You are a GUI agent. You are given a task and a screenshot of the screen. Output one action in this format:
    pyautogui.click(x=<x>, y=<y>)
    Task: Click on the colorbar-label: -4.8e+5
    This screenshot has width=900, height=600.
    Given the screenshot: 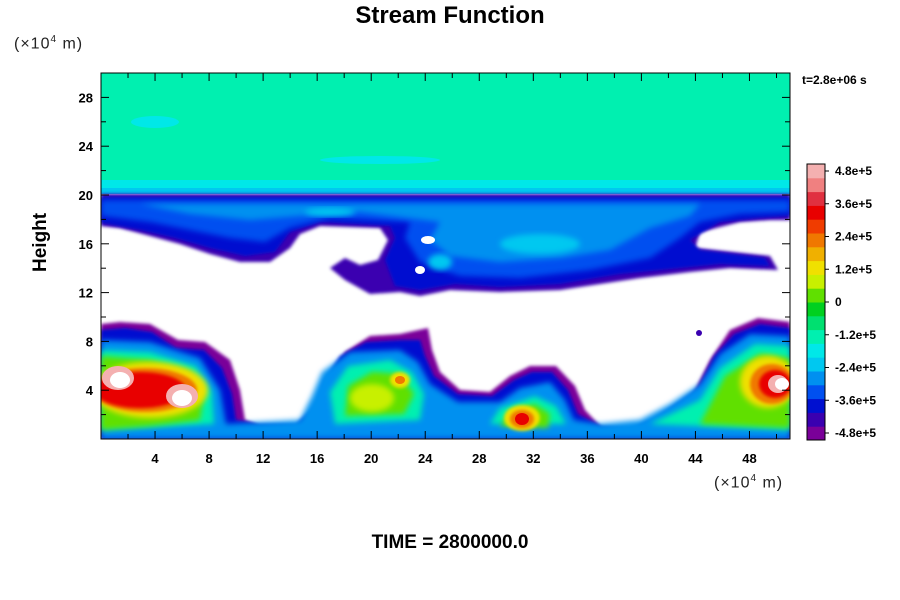 What is the action you would take?
    pyautogui.click(x=855, y=433)
    